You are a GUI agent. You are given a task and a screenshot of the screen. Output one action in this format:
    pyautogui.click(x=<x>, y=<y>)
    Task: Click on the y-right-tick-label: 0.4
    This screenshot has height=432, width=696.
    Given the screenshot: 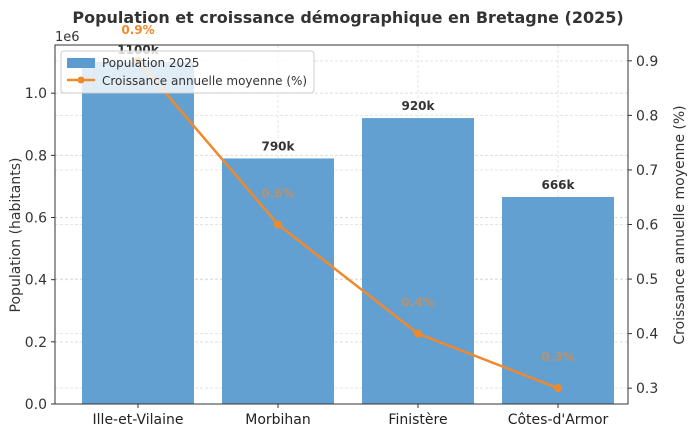 What is the action you would take?
    pyautogui.click(x=647, y=335)
    